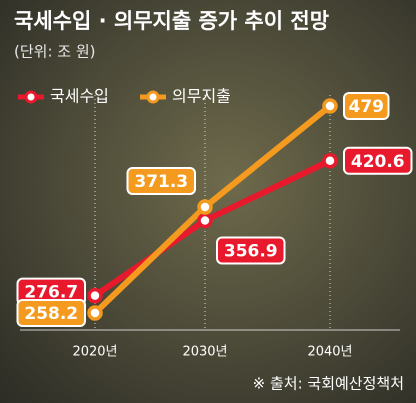  I want to click on x-tick-label: 2030년, so click(204, 352).